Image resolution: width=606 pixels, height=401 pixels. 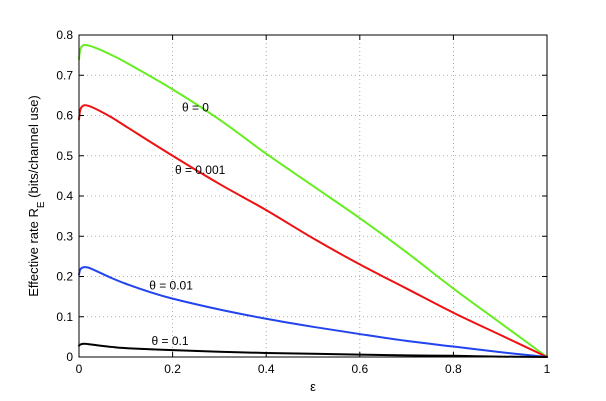 I want to click on y-tick-label: 0.6, so click(x=64, y=116).